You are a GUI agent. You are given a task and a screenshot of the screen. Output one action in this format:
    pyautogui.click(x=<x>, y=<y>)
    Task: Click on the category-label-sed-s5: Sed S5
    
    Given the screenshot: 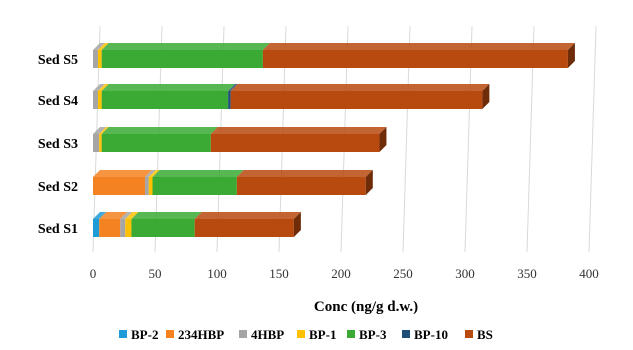 What is the action you would take?
    pyautogui.click(x=58, y=60)
    